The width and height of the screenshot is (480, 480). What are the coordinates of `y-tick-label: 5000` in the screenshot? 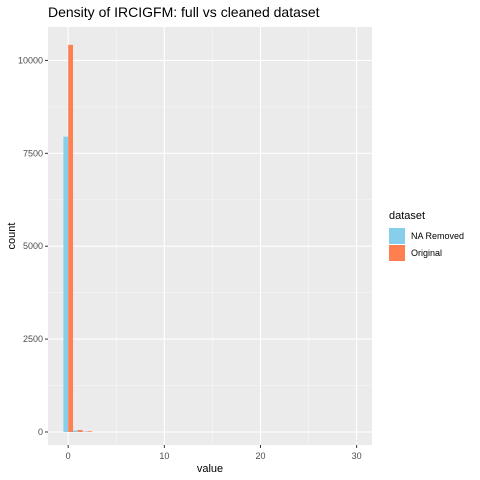 It's located at (33, 246).